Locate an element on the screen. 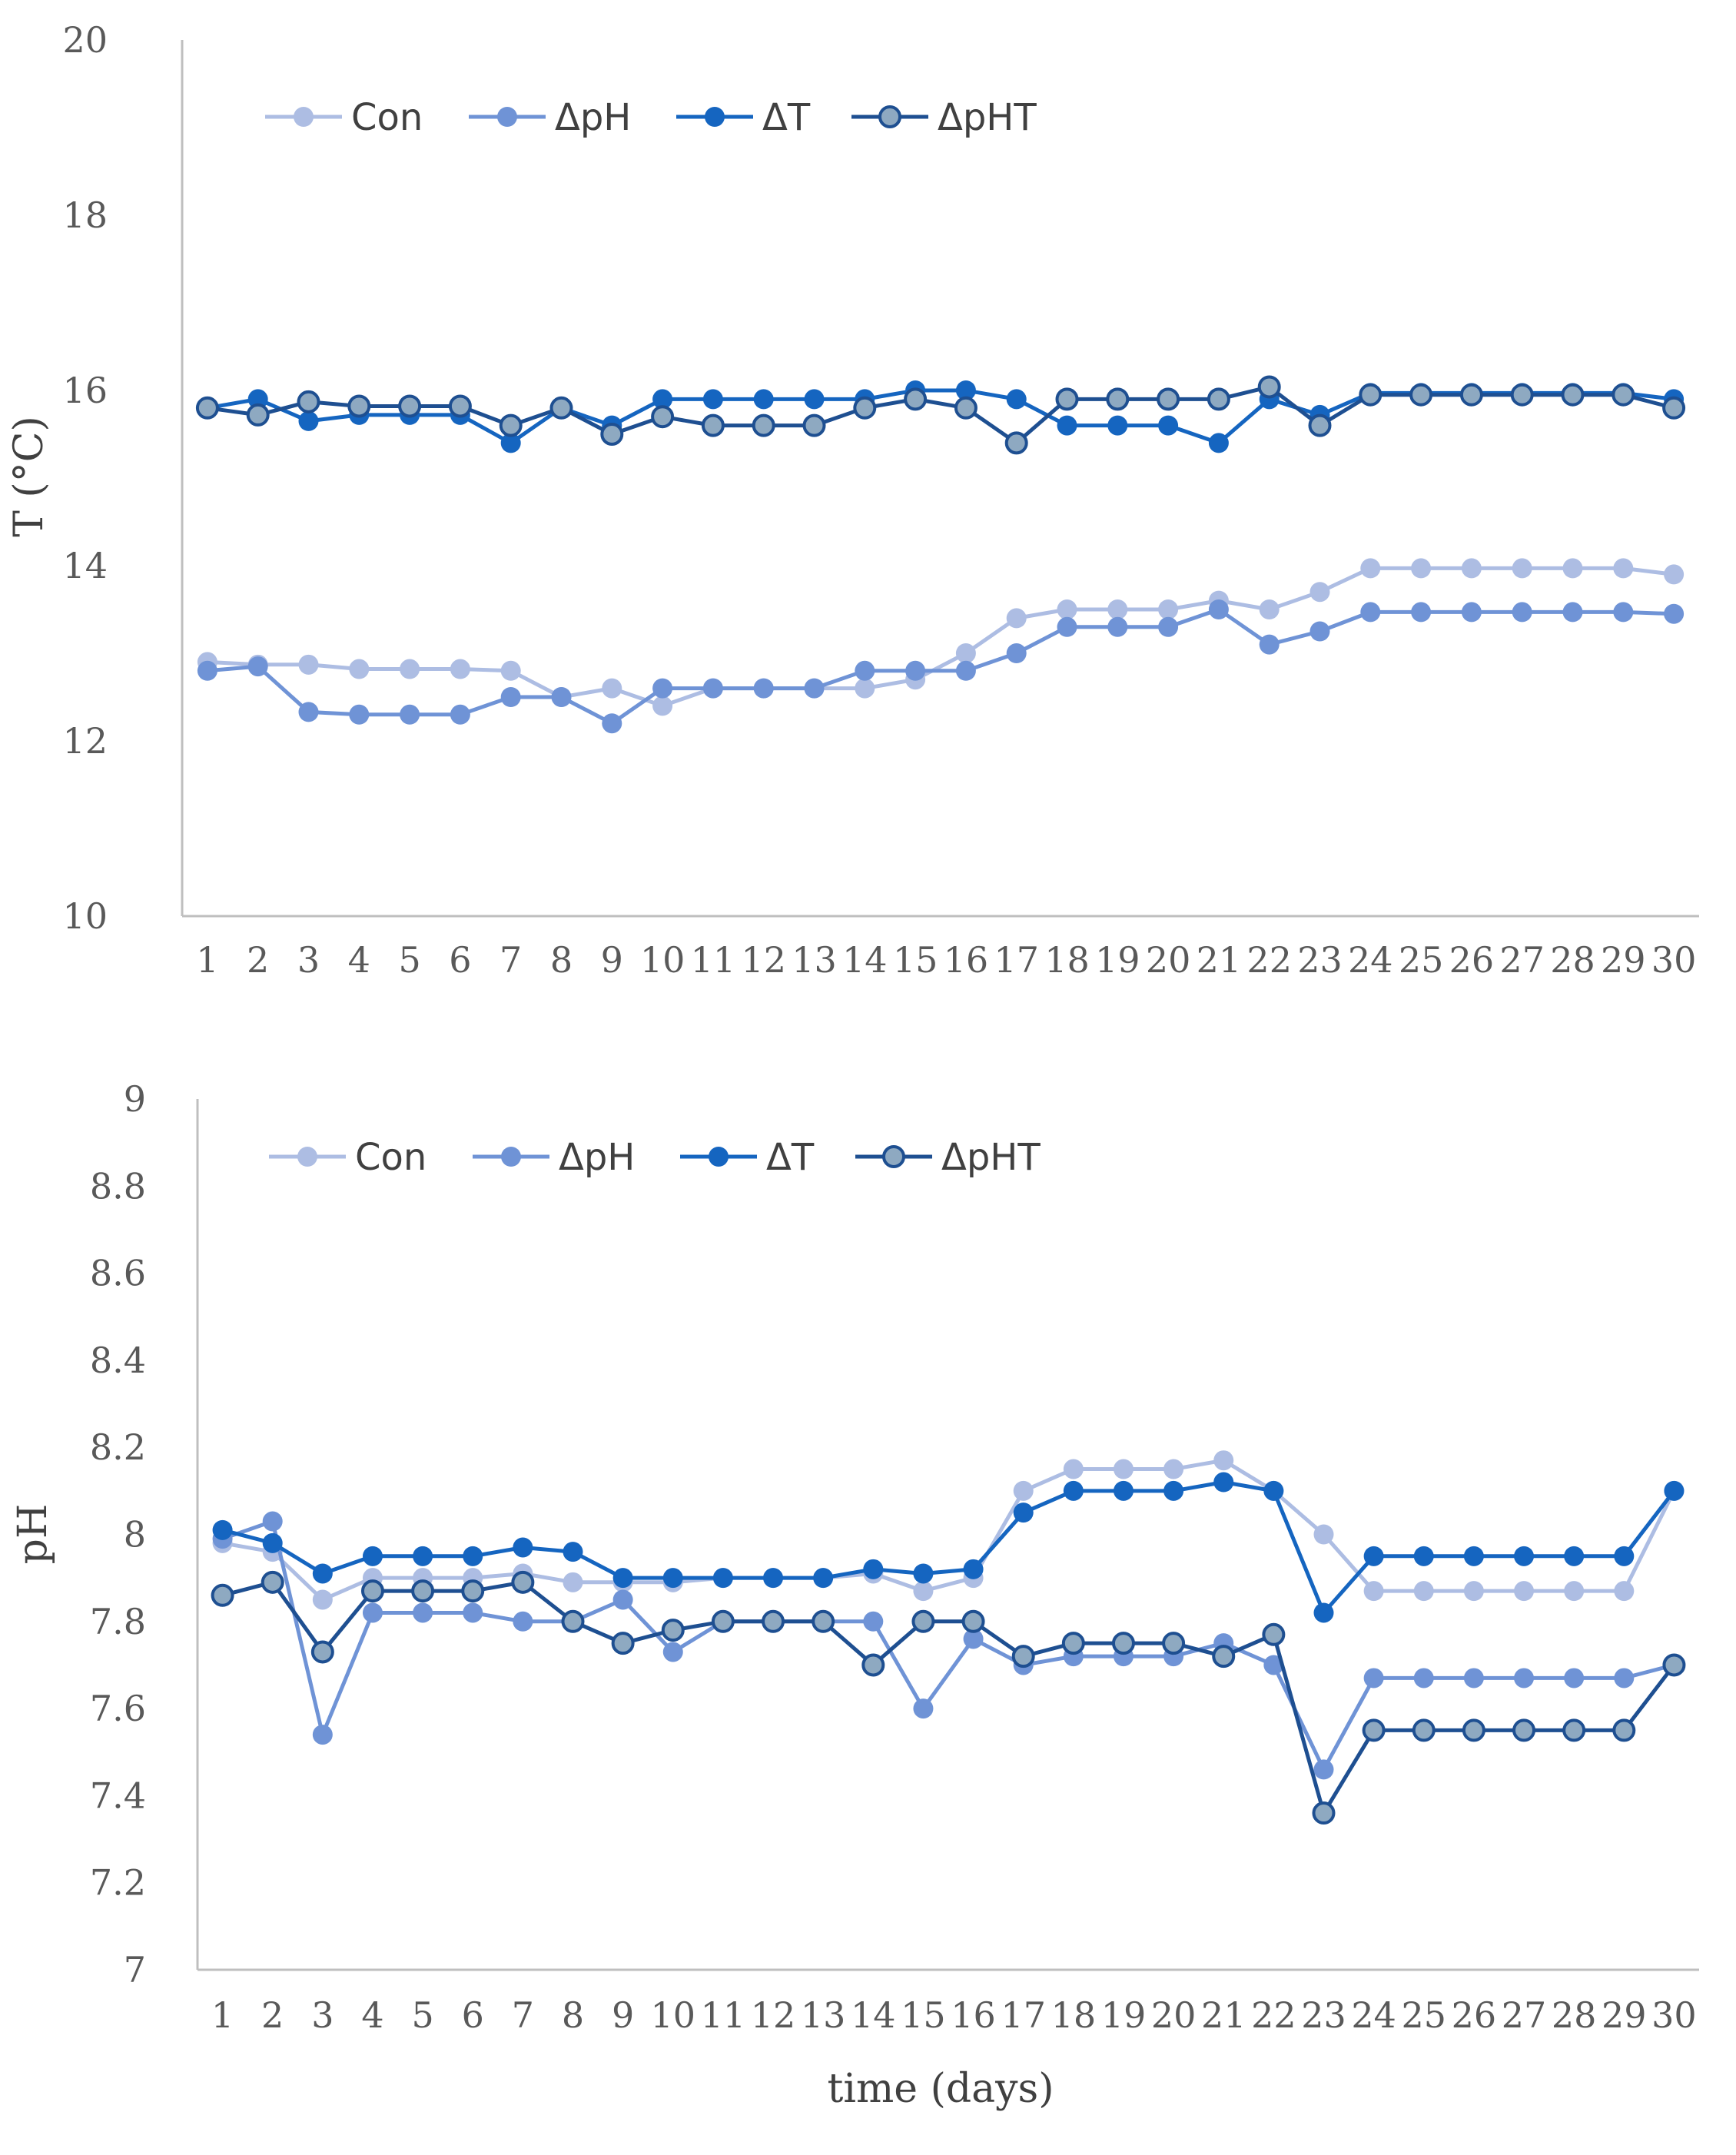 The image size is (1736, 2155). x-tick-label: 29 is located at coordinates (1624, 2015).